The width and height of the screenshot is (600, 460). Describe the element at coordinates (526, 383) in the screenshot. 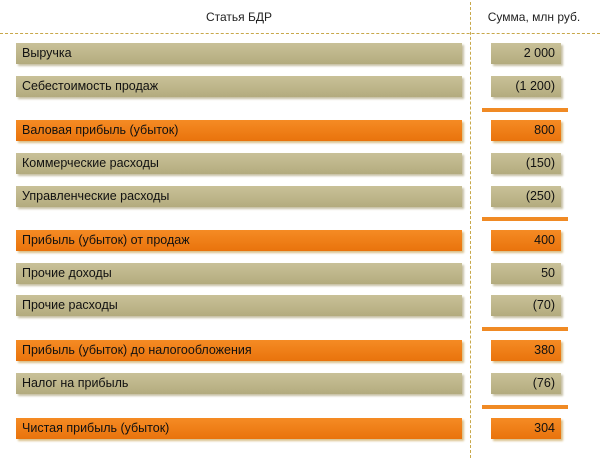

I see `row-value-income-tax: (76)` at that location.